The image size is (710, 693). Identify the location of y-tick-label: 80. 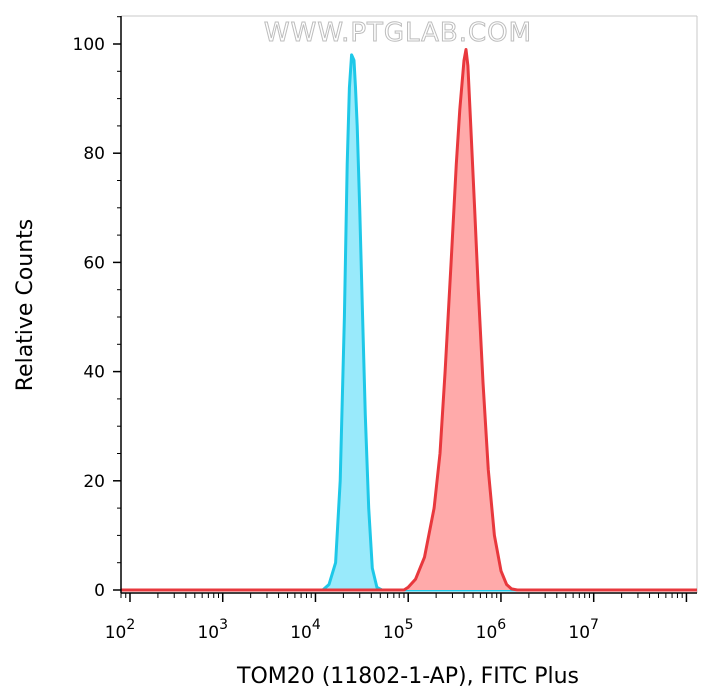
(94, 154).